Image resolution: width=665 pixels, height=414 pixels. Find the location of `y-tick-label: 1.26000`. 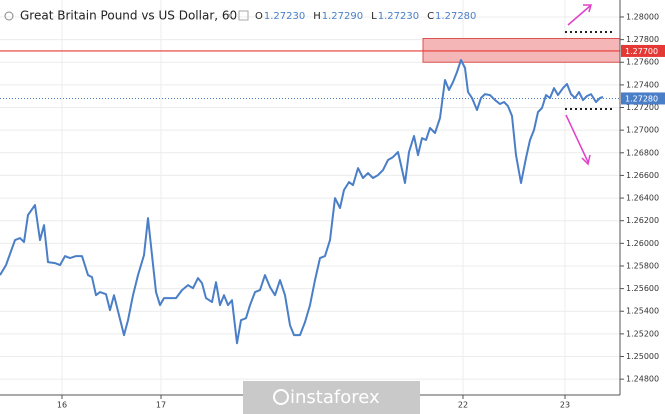

y-tick-label: 1.26000 is located at coordinates (642, 243).